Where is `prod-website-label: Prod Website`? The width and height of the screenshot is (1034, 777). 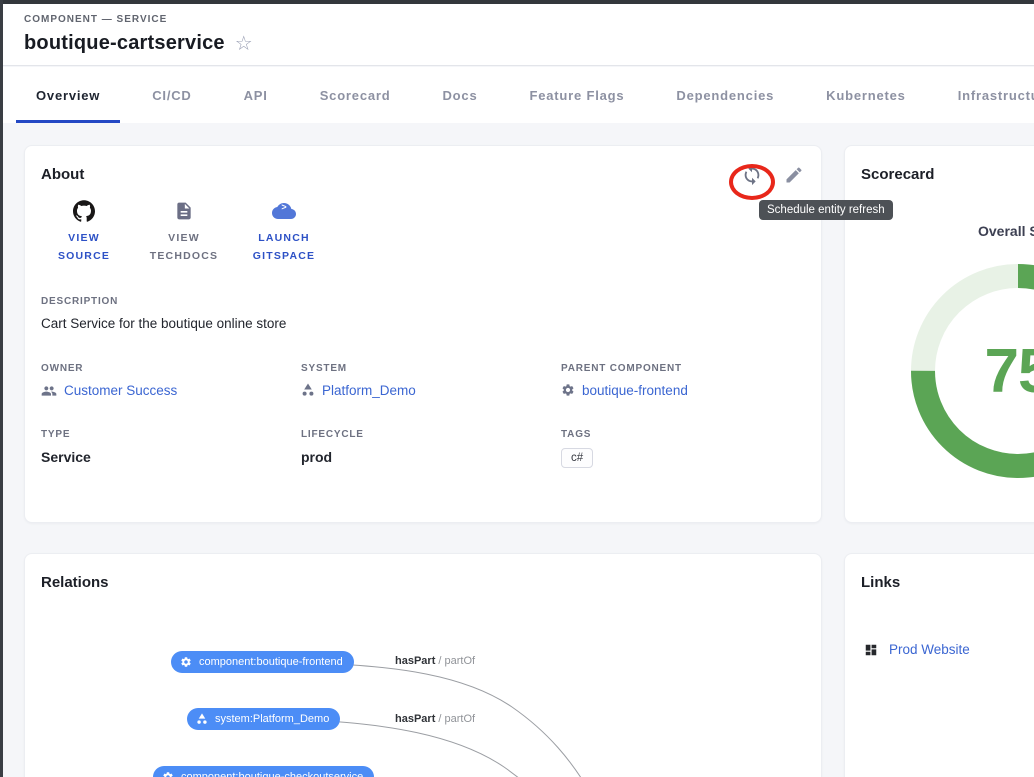 prod-website-label: Prod Website is located at coordinates (929, 649).